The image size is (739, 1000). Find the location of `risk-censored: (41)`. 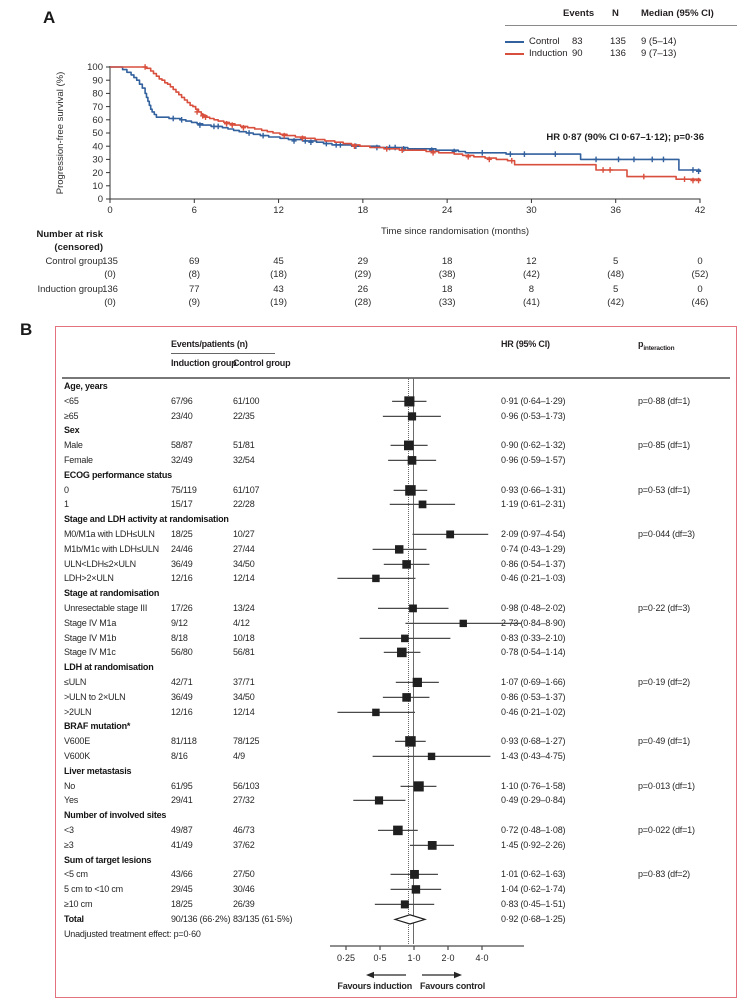

risk-censored: (41) is located at coordinates (531, 302).